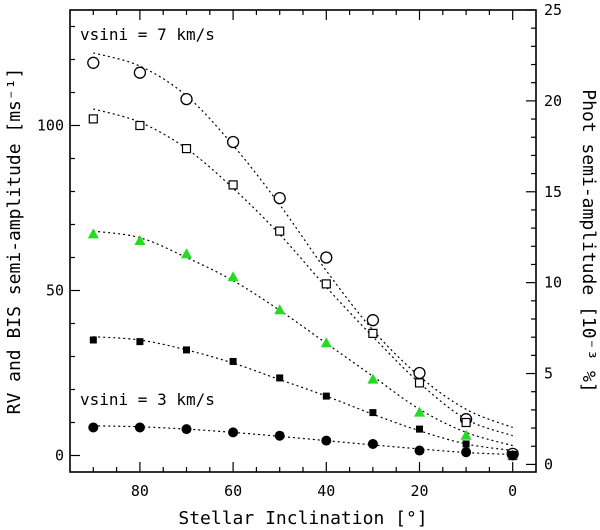  I want to click on y-axis-left-title: RV and BIS semi-amplitude [ms⁻¹], so click(14, 241).